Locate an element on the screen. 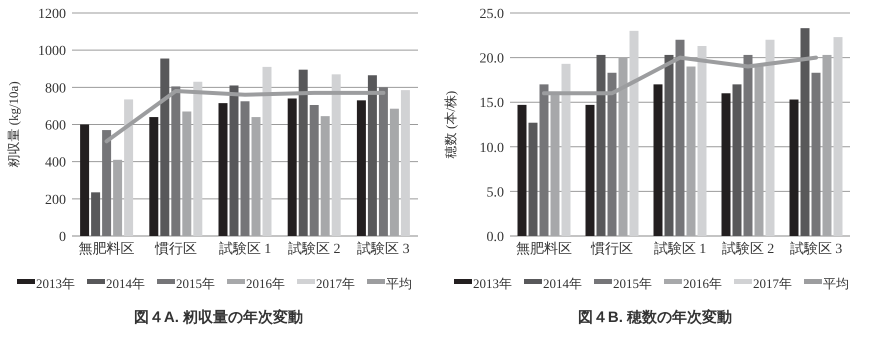 This screenshot has height=337, width=873. y-tick-label: 0 is located at coordinates (62, 237).